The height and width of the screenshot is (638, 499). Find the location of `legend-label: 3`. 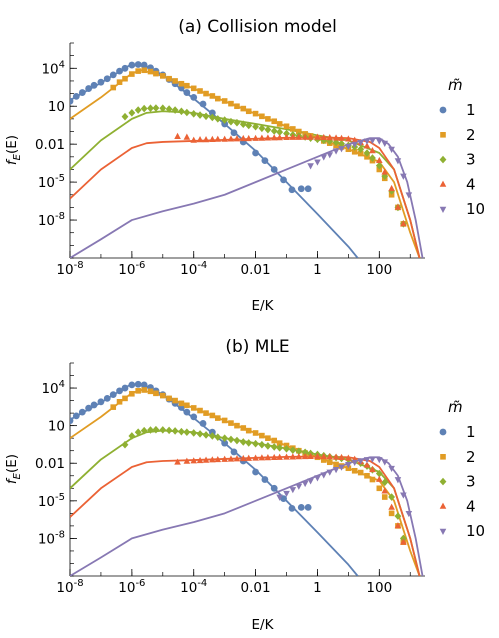

legend-label: 3 is located at coordinates (471, 160).